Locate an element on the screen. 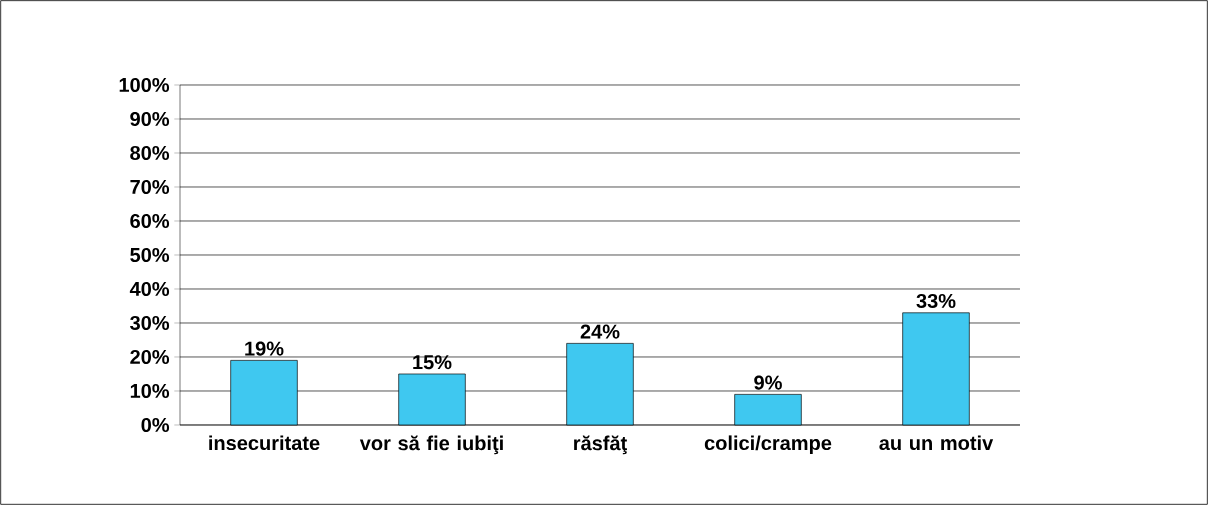 The width and height of the screenshot is (1208, 505). y-tick-label: 40% is located at coordinates (149, 289).